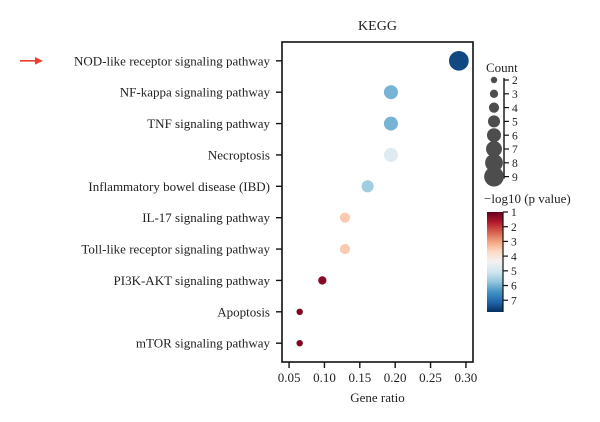 This screenshot has height=422, width=600. I want to click on category-label: Apoptosis, so click(243, 311).